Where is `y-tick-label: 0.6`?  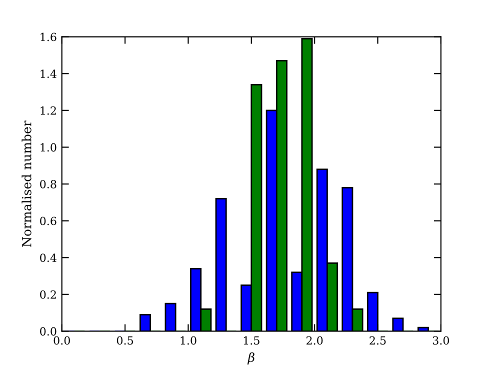 y-tick-label: 0.6 is located at coordinates (48, 221).